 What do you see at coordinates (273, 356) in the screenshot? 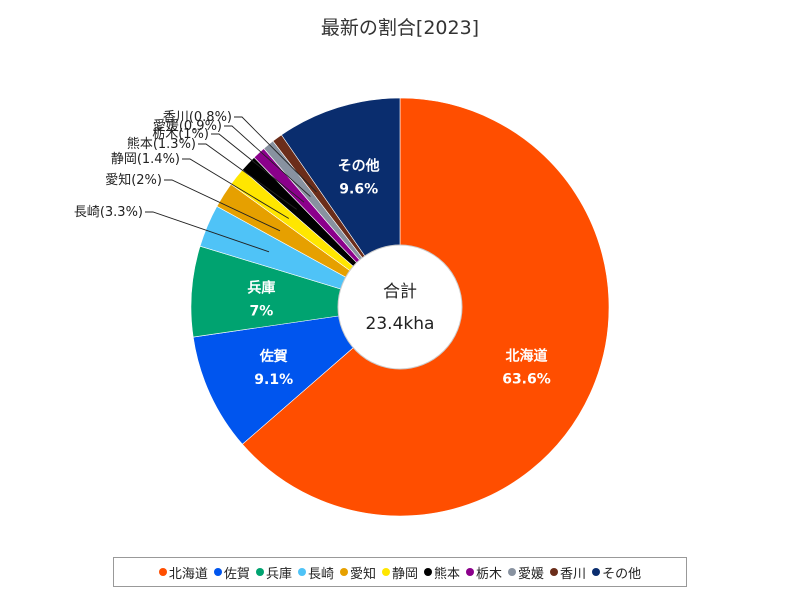
I see `slice-label-name: 佐賀` at bounding box center [273, 356].